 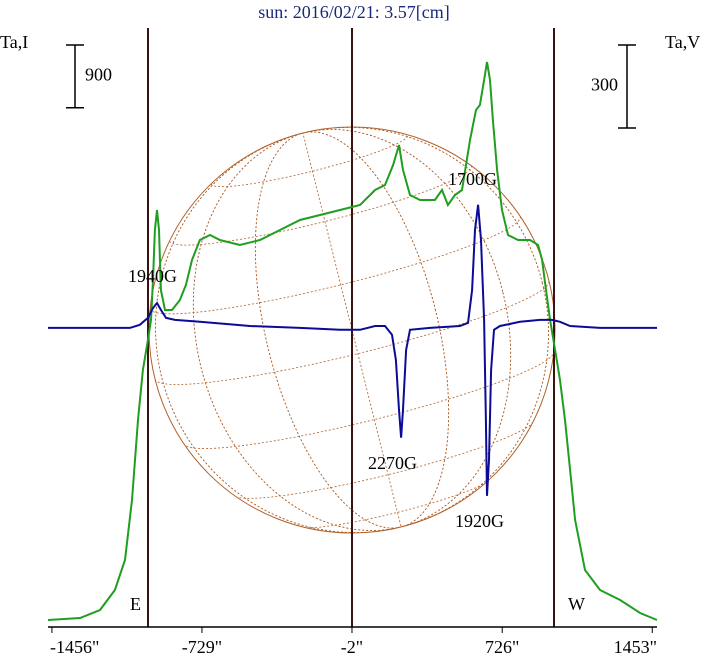 I want to click on scale-label: 900, so click(x=98, y=74).